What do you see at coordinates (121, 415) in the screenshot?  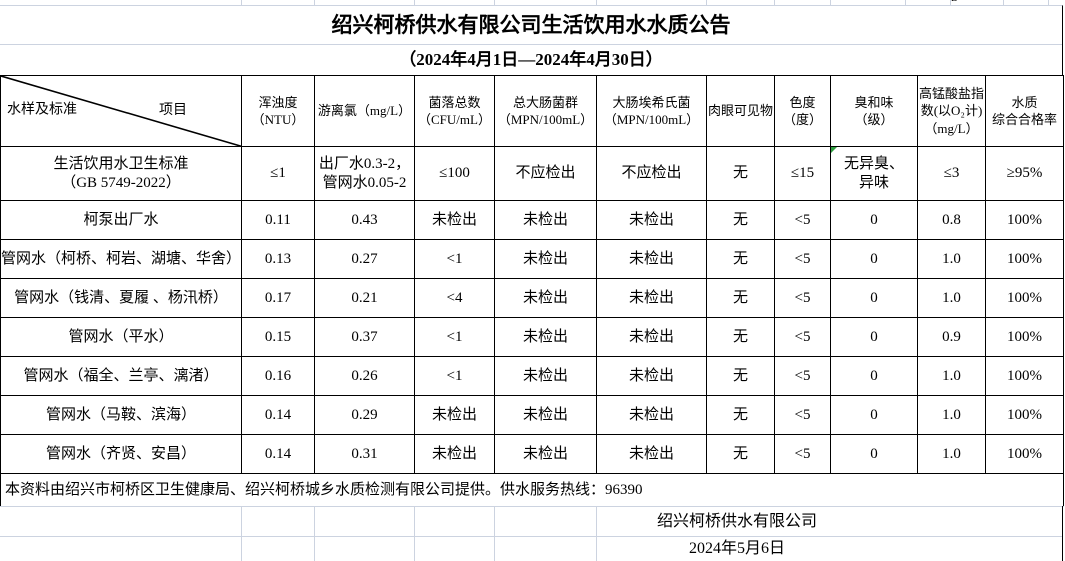 I see `row-label: 管网水（马鞍、滨海）` at bounding box center [121, 415].